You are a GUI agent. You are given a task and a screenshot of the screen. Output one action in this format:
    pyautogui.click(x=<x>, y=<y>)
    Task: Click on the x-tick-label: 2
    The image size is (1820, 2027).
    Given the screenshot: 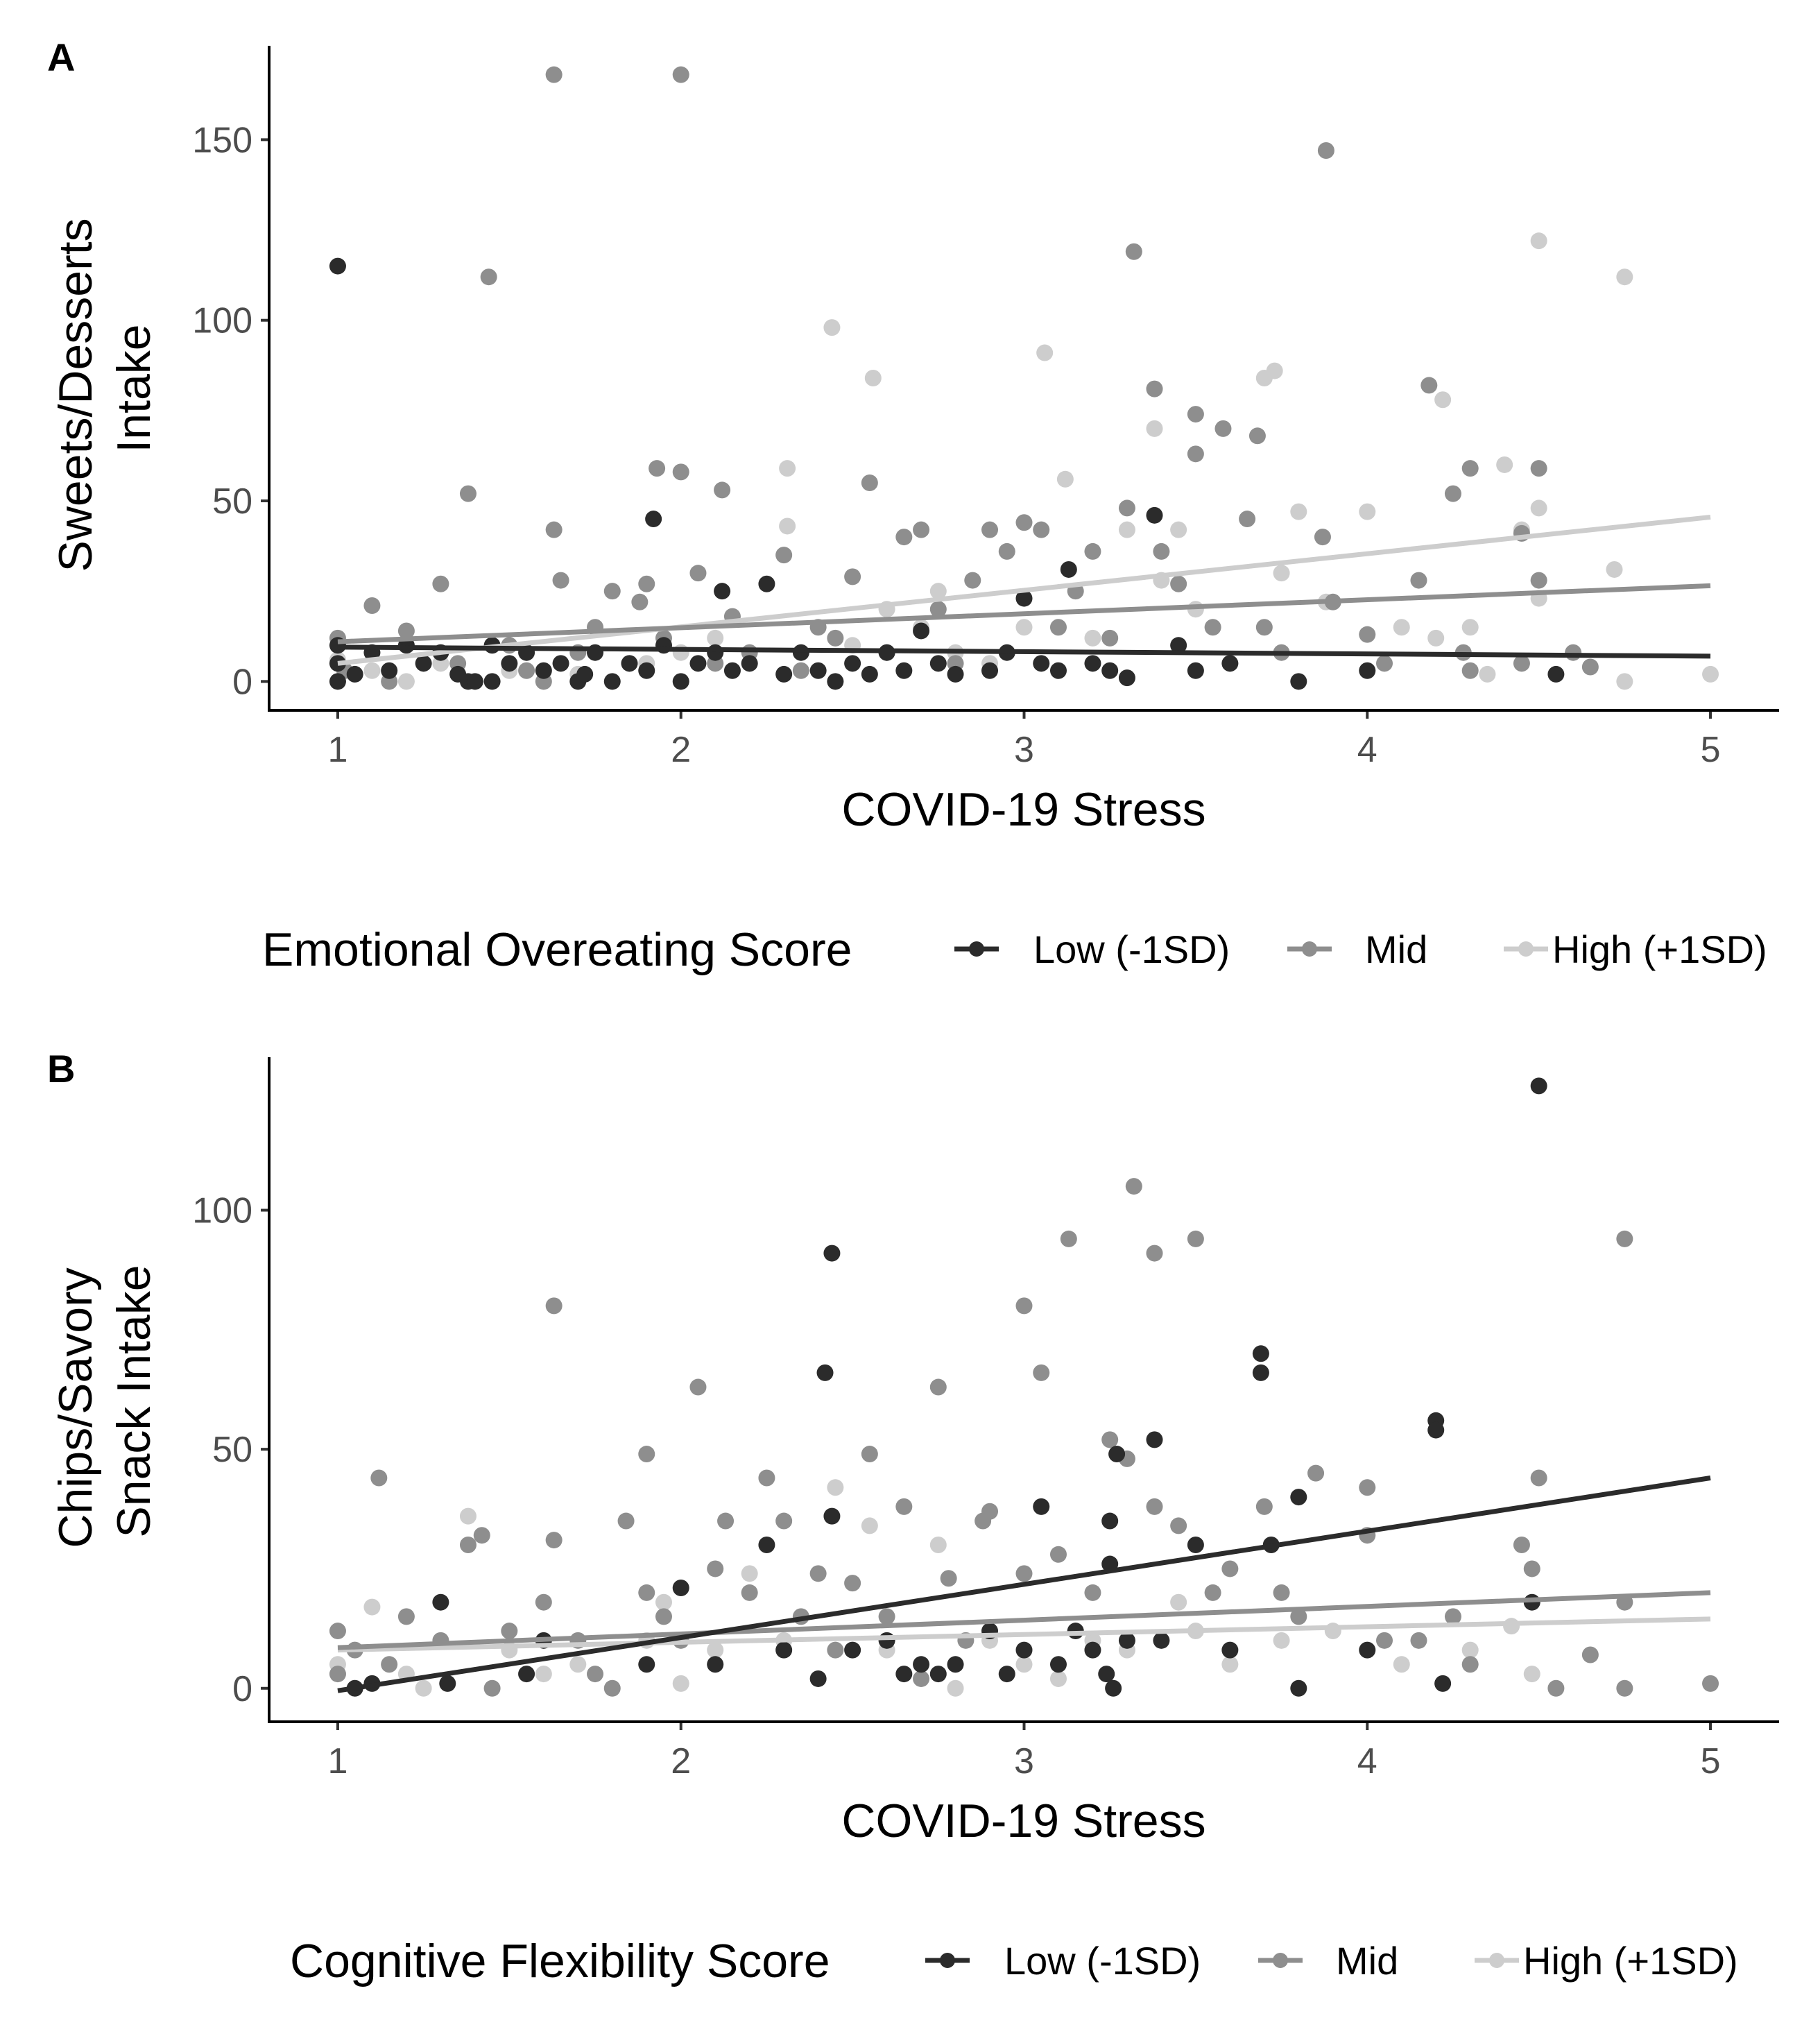 What is the action you would take?
    pyautogui.click(x=681, y=750)
    